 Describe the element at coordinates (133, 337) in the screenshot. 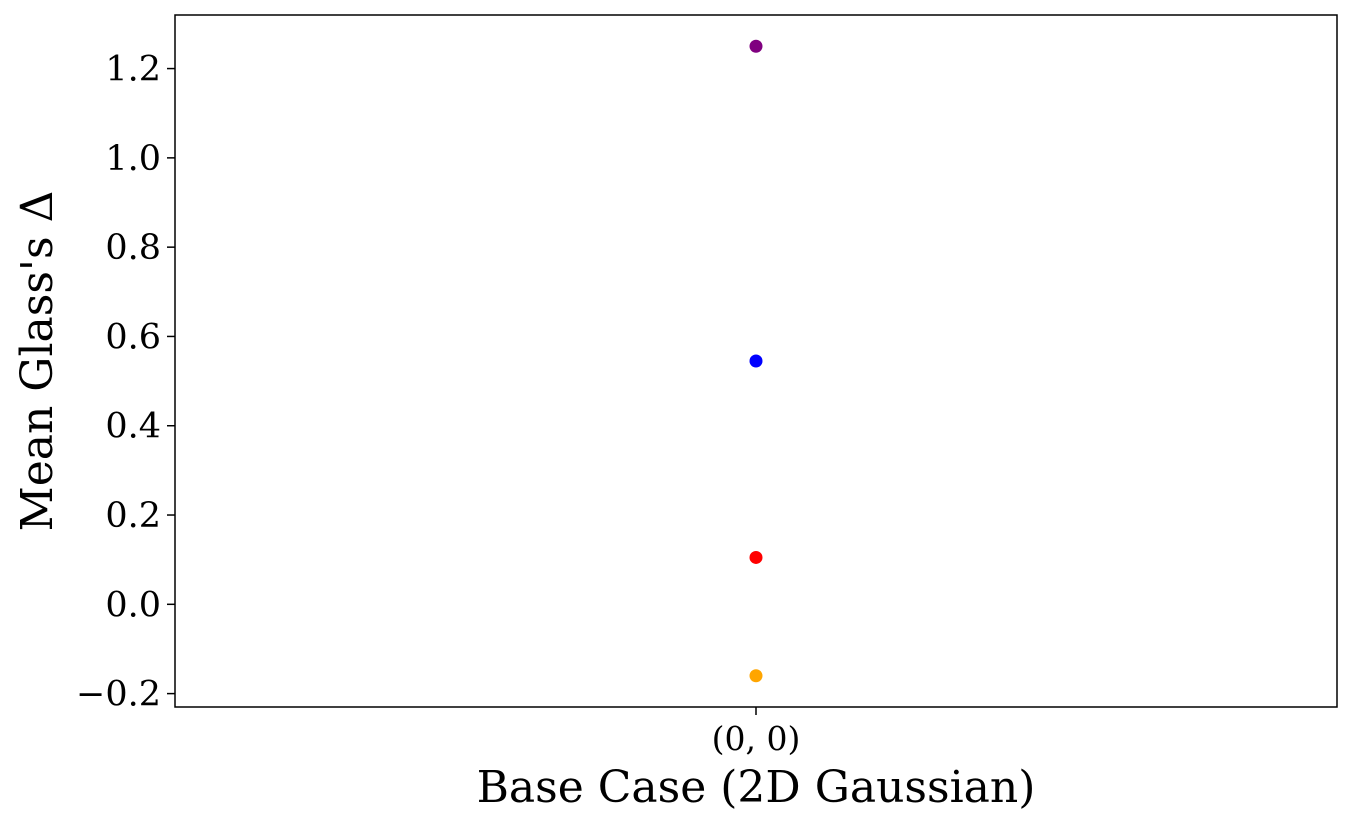

I see `y-tick-label: 0.6` at that location.